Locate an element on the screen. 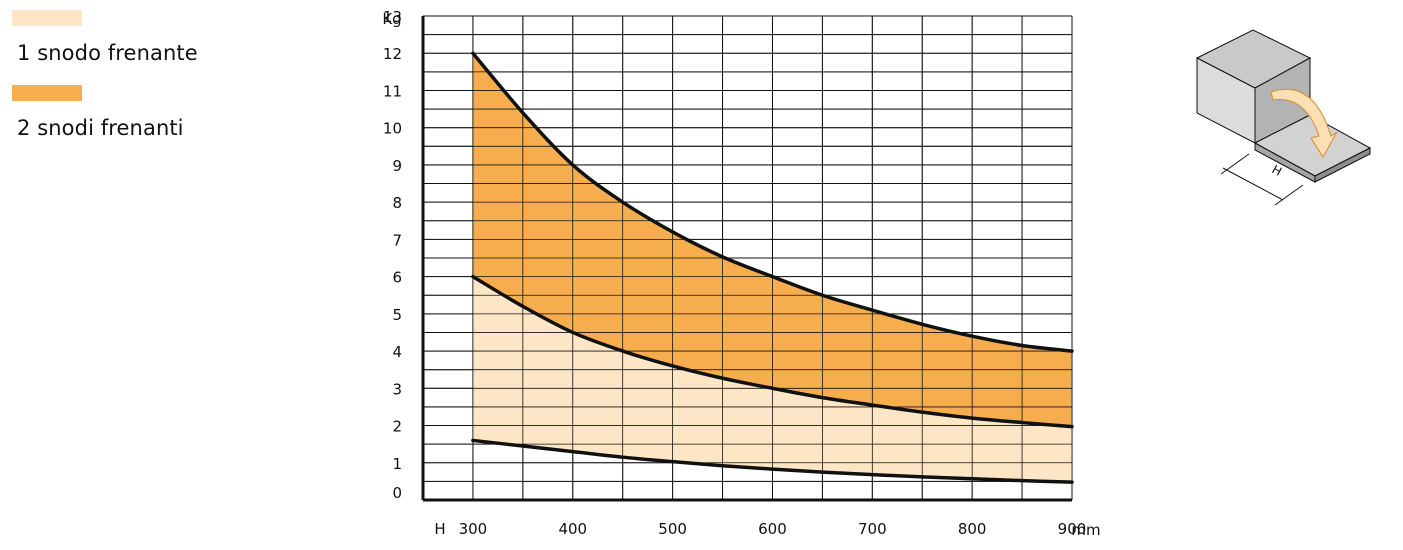 The image size is (1403, 550). curve-1-snodo-frenante is located at coordinates (772, 351).